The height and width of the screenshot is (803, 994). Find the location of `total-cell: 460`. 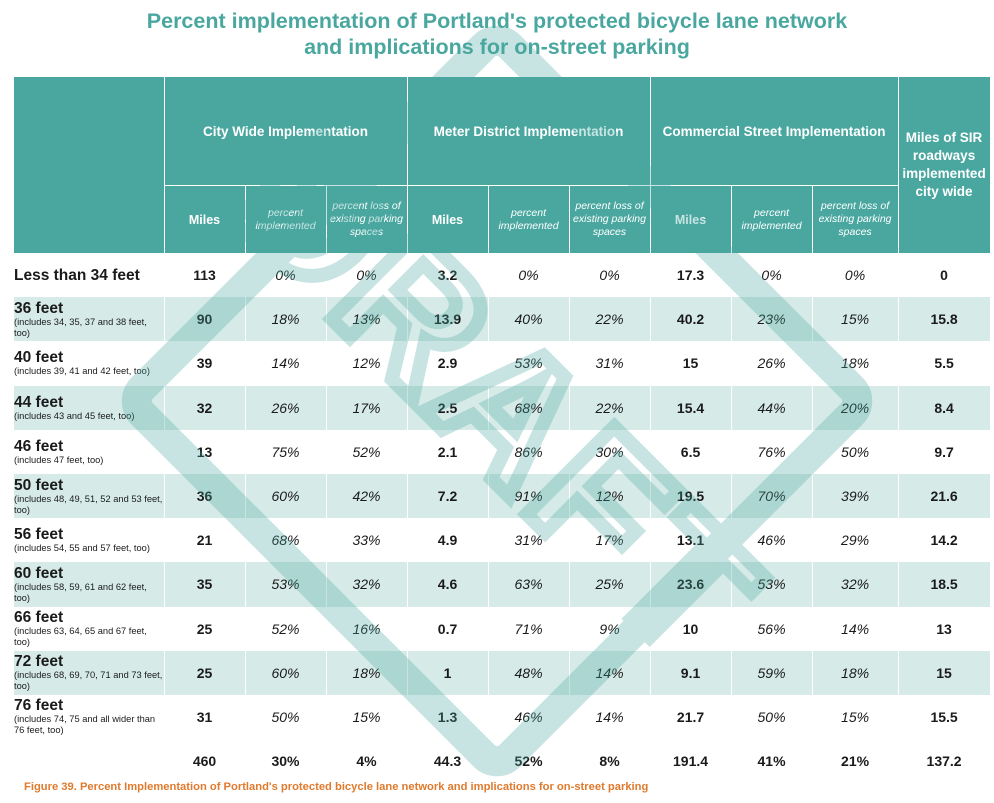

total-cell: 460 is located at coordinates (205, 761).